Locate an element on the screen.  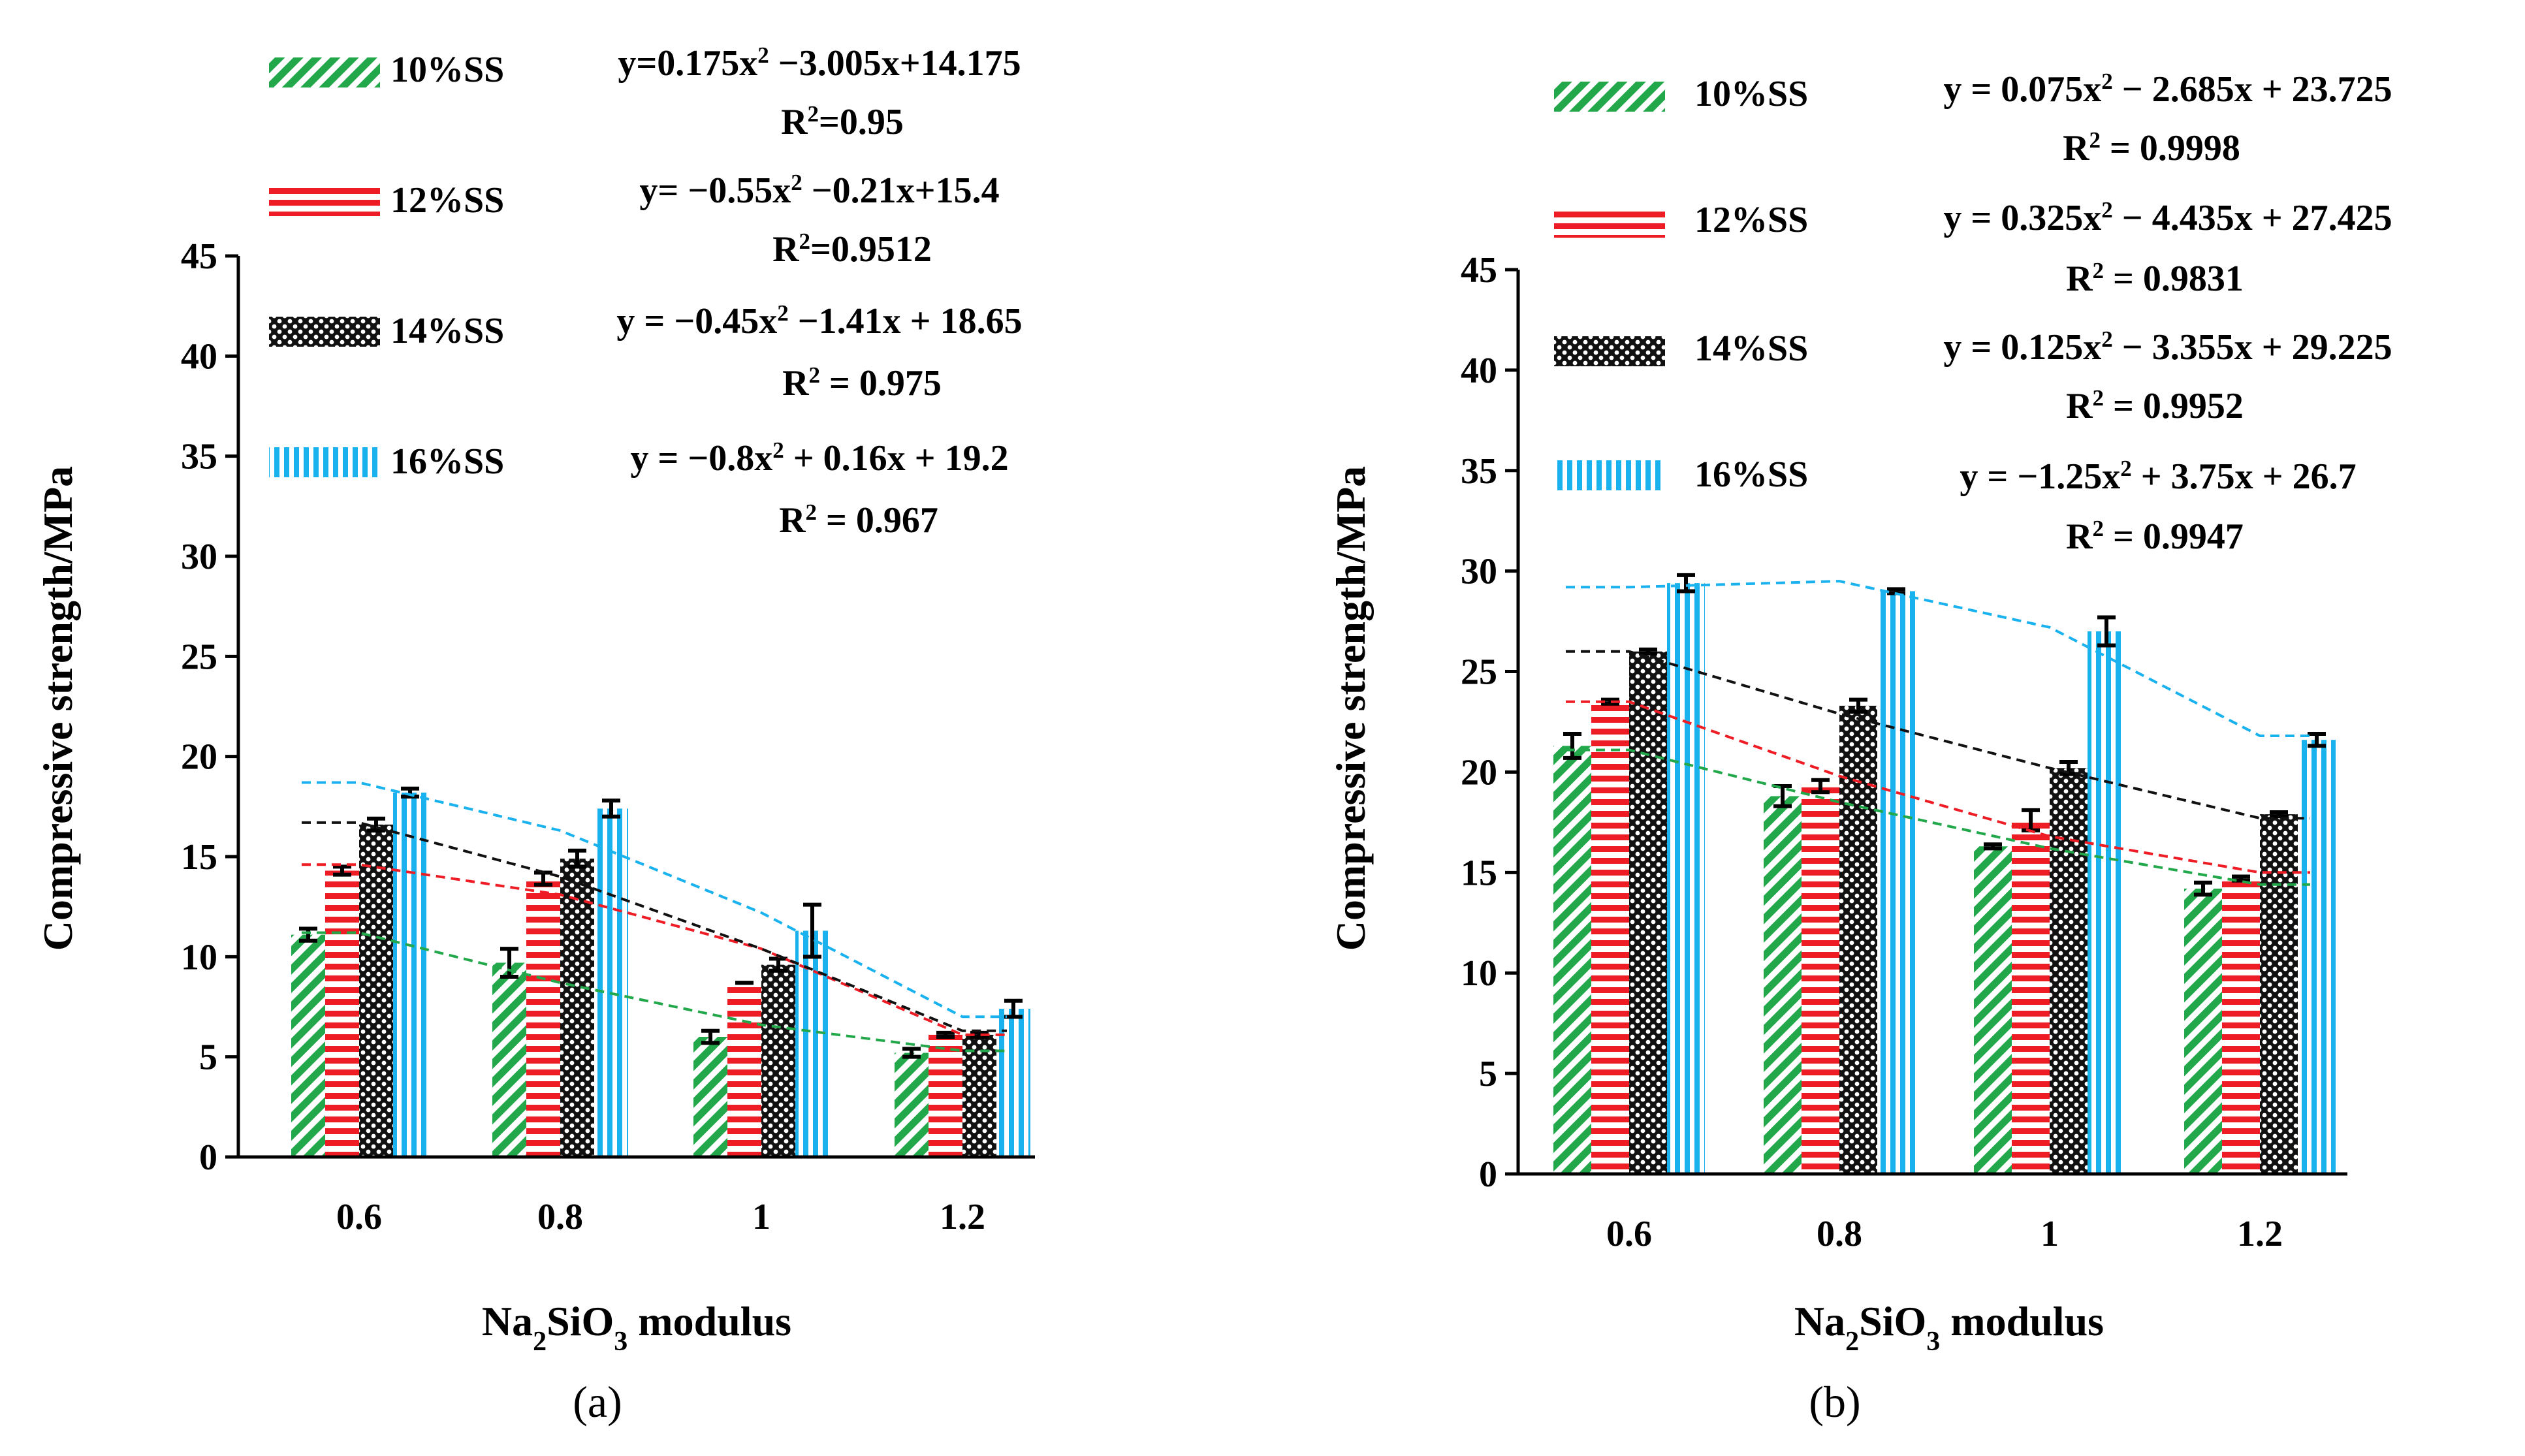
y-tick-label: 30 is located at coordinates (199, 557).